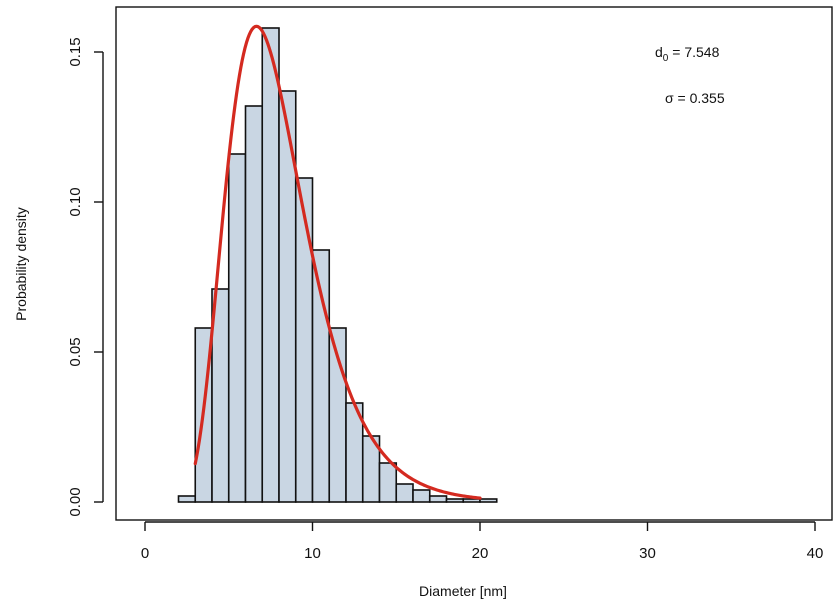 The height and width of the screenshot is (604, 833). Describe the element at coordinates (75, 51) in the screenshot. I see `y-tick-label-3: 0.15` at that location.